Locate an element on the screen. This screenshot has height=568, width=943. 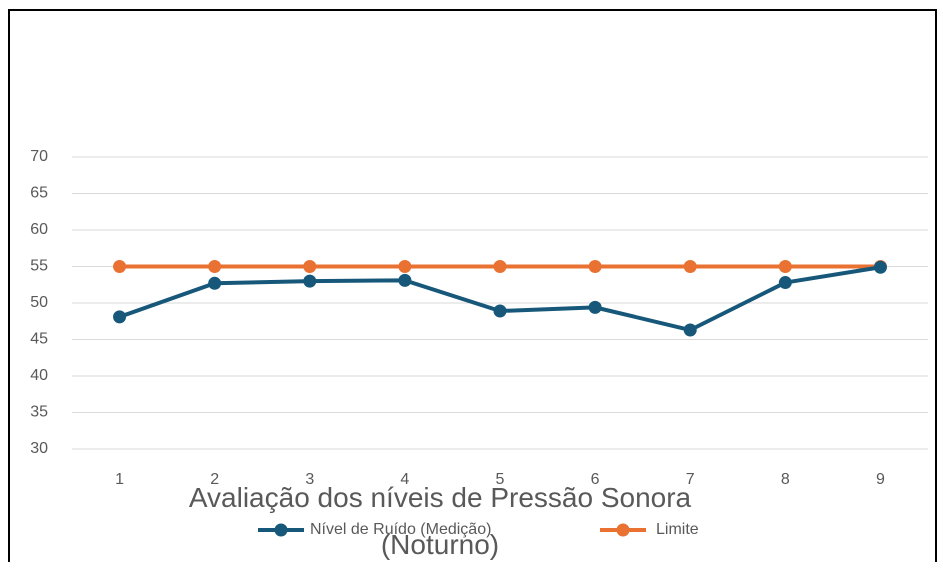
y-tick-label: 40 is located at coordinates (39, 375).